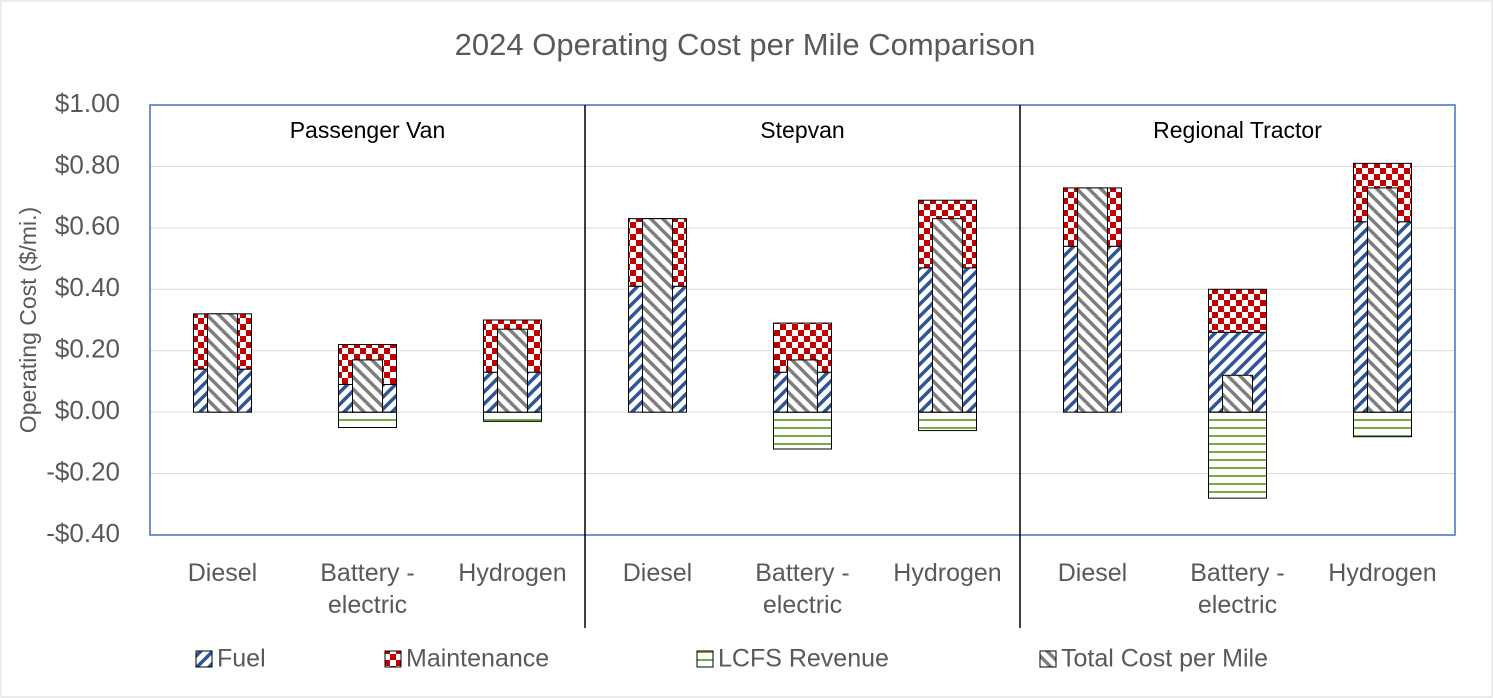 The width and height of the screenshot is (1493, 698). I want to click on group-label: Passenger Van, so click(368, 130).